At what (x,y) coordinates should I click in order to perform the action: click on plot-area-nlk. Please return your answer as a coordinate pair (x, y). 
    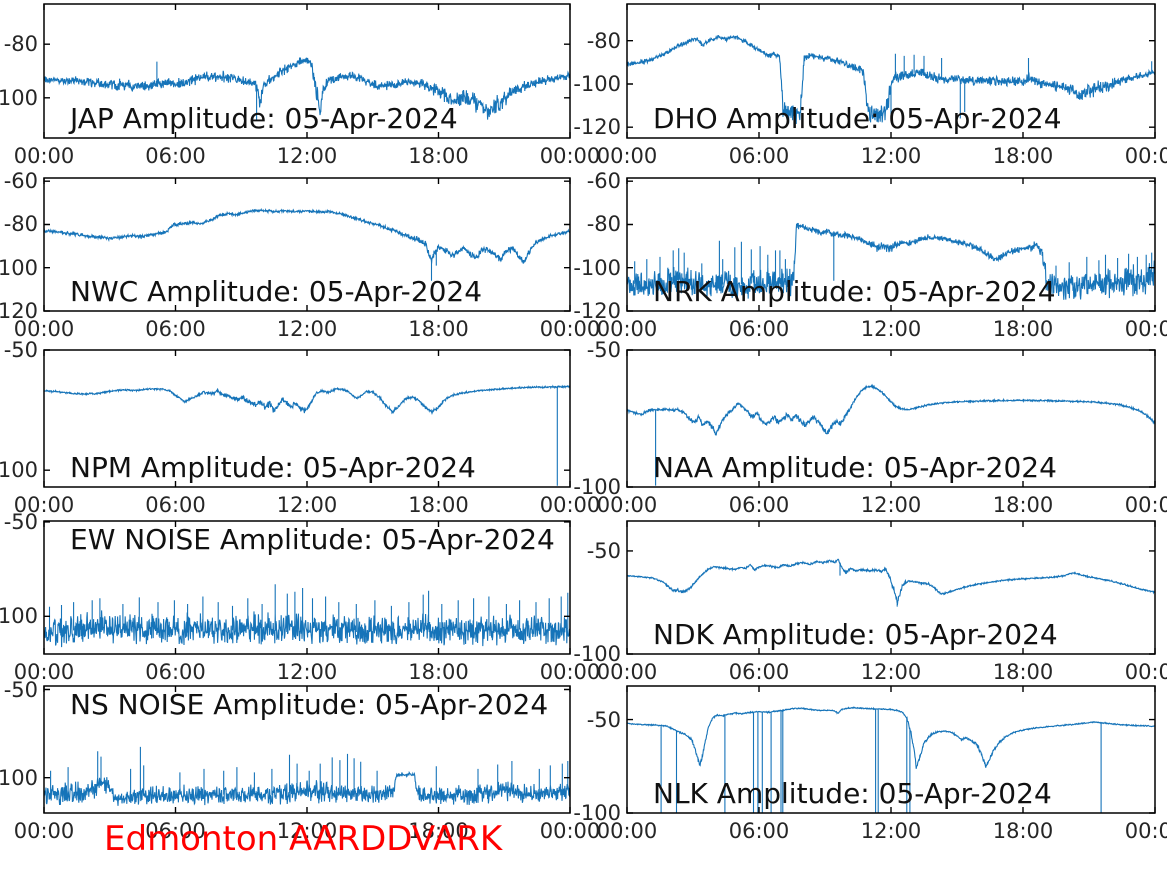
    Looking at the image, I should click on (891, 749).